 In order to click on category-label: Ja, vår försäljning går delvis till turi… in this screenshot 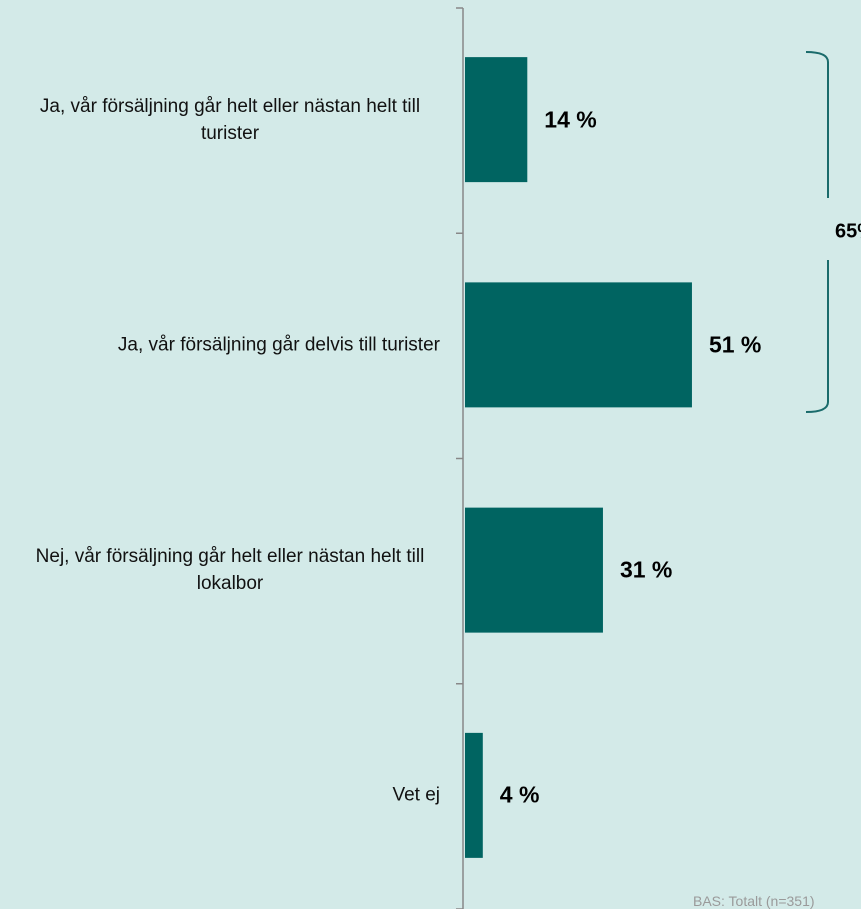, I will do `click(220, 344)`.